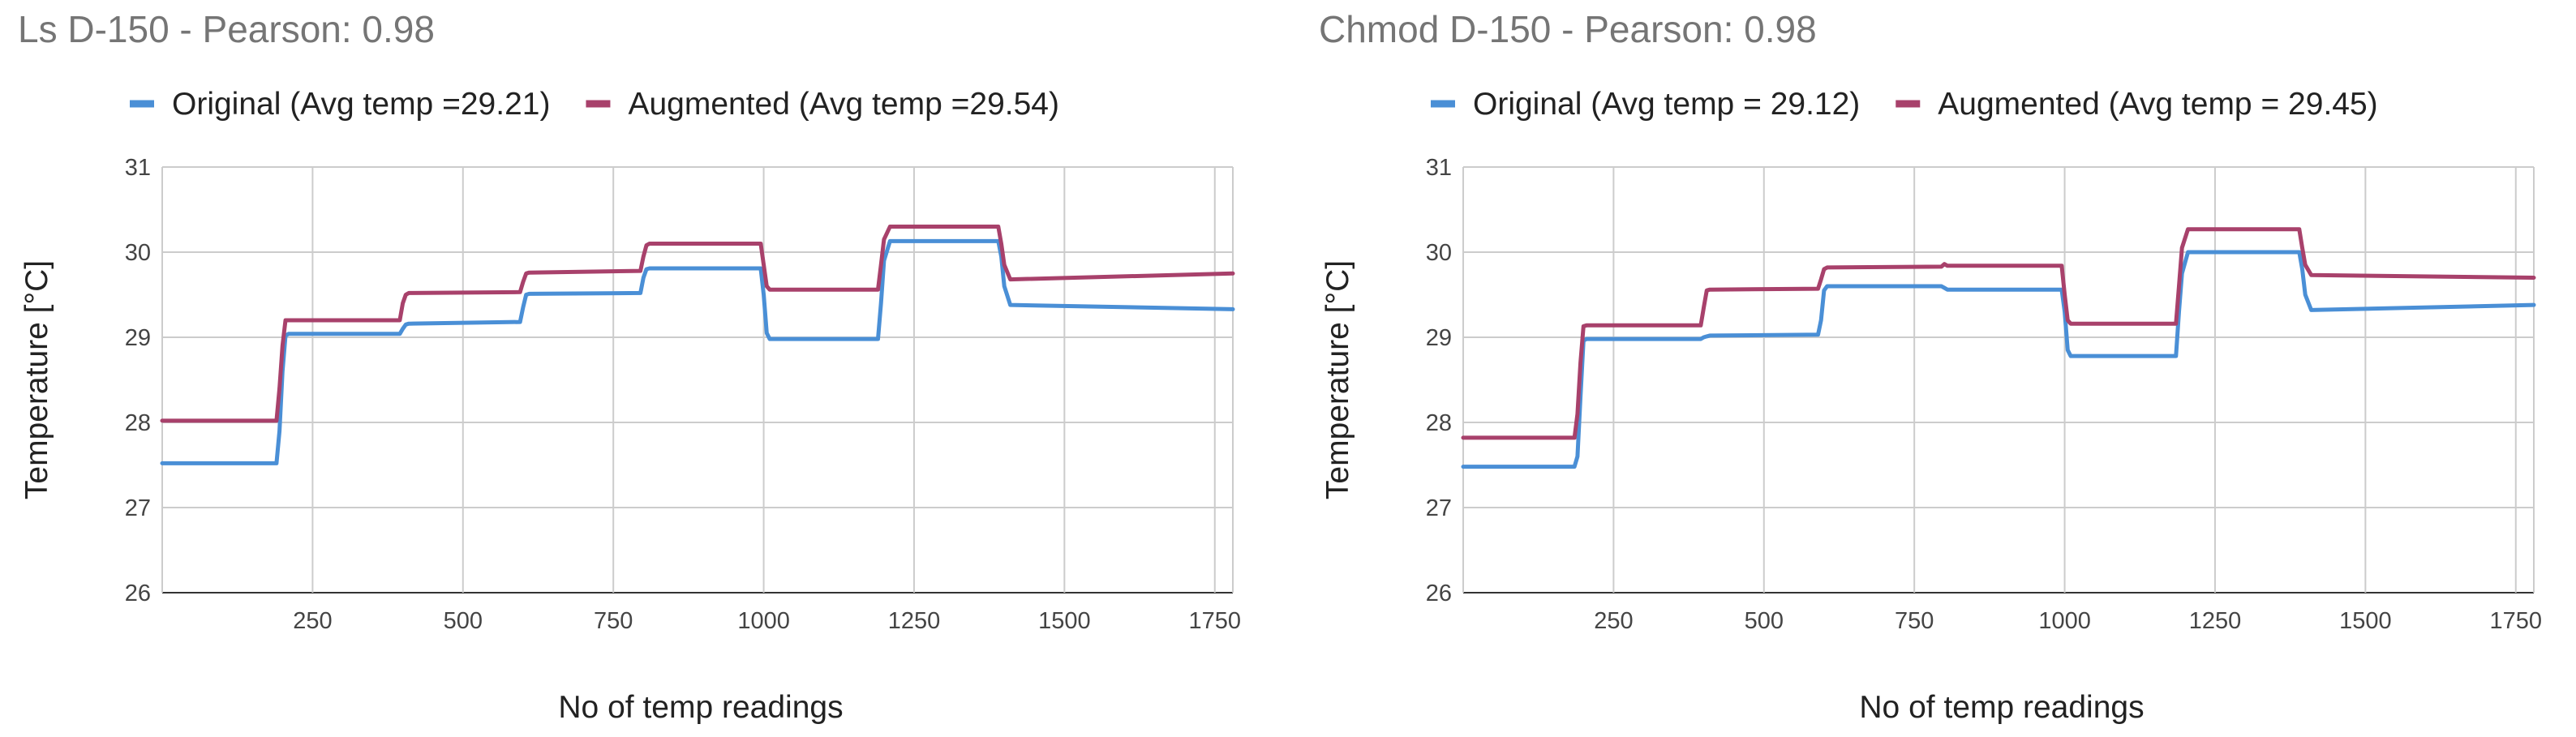  Describe the element at coordinates (226, 29) in the screenshot. I see `chart-title: Ls D-150 - Pearson: 0.98` at that location.